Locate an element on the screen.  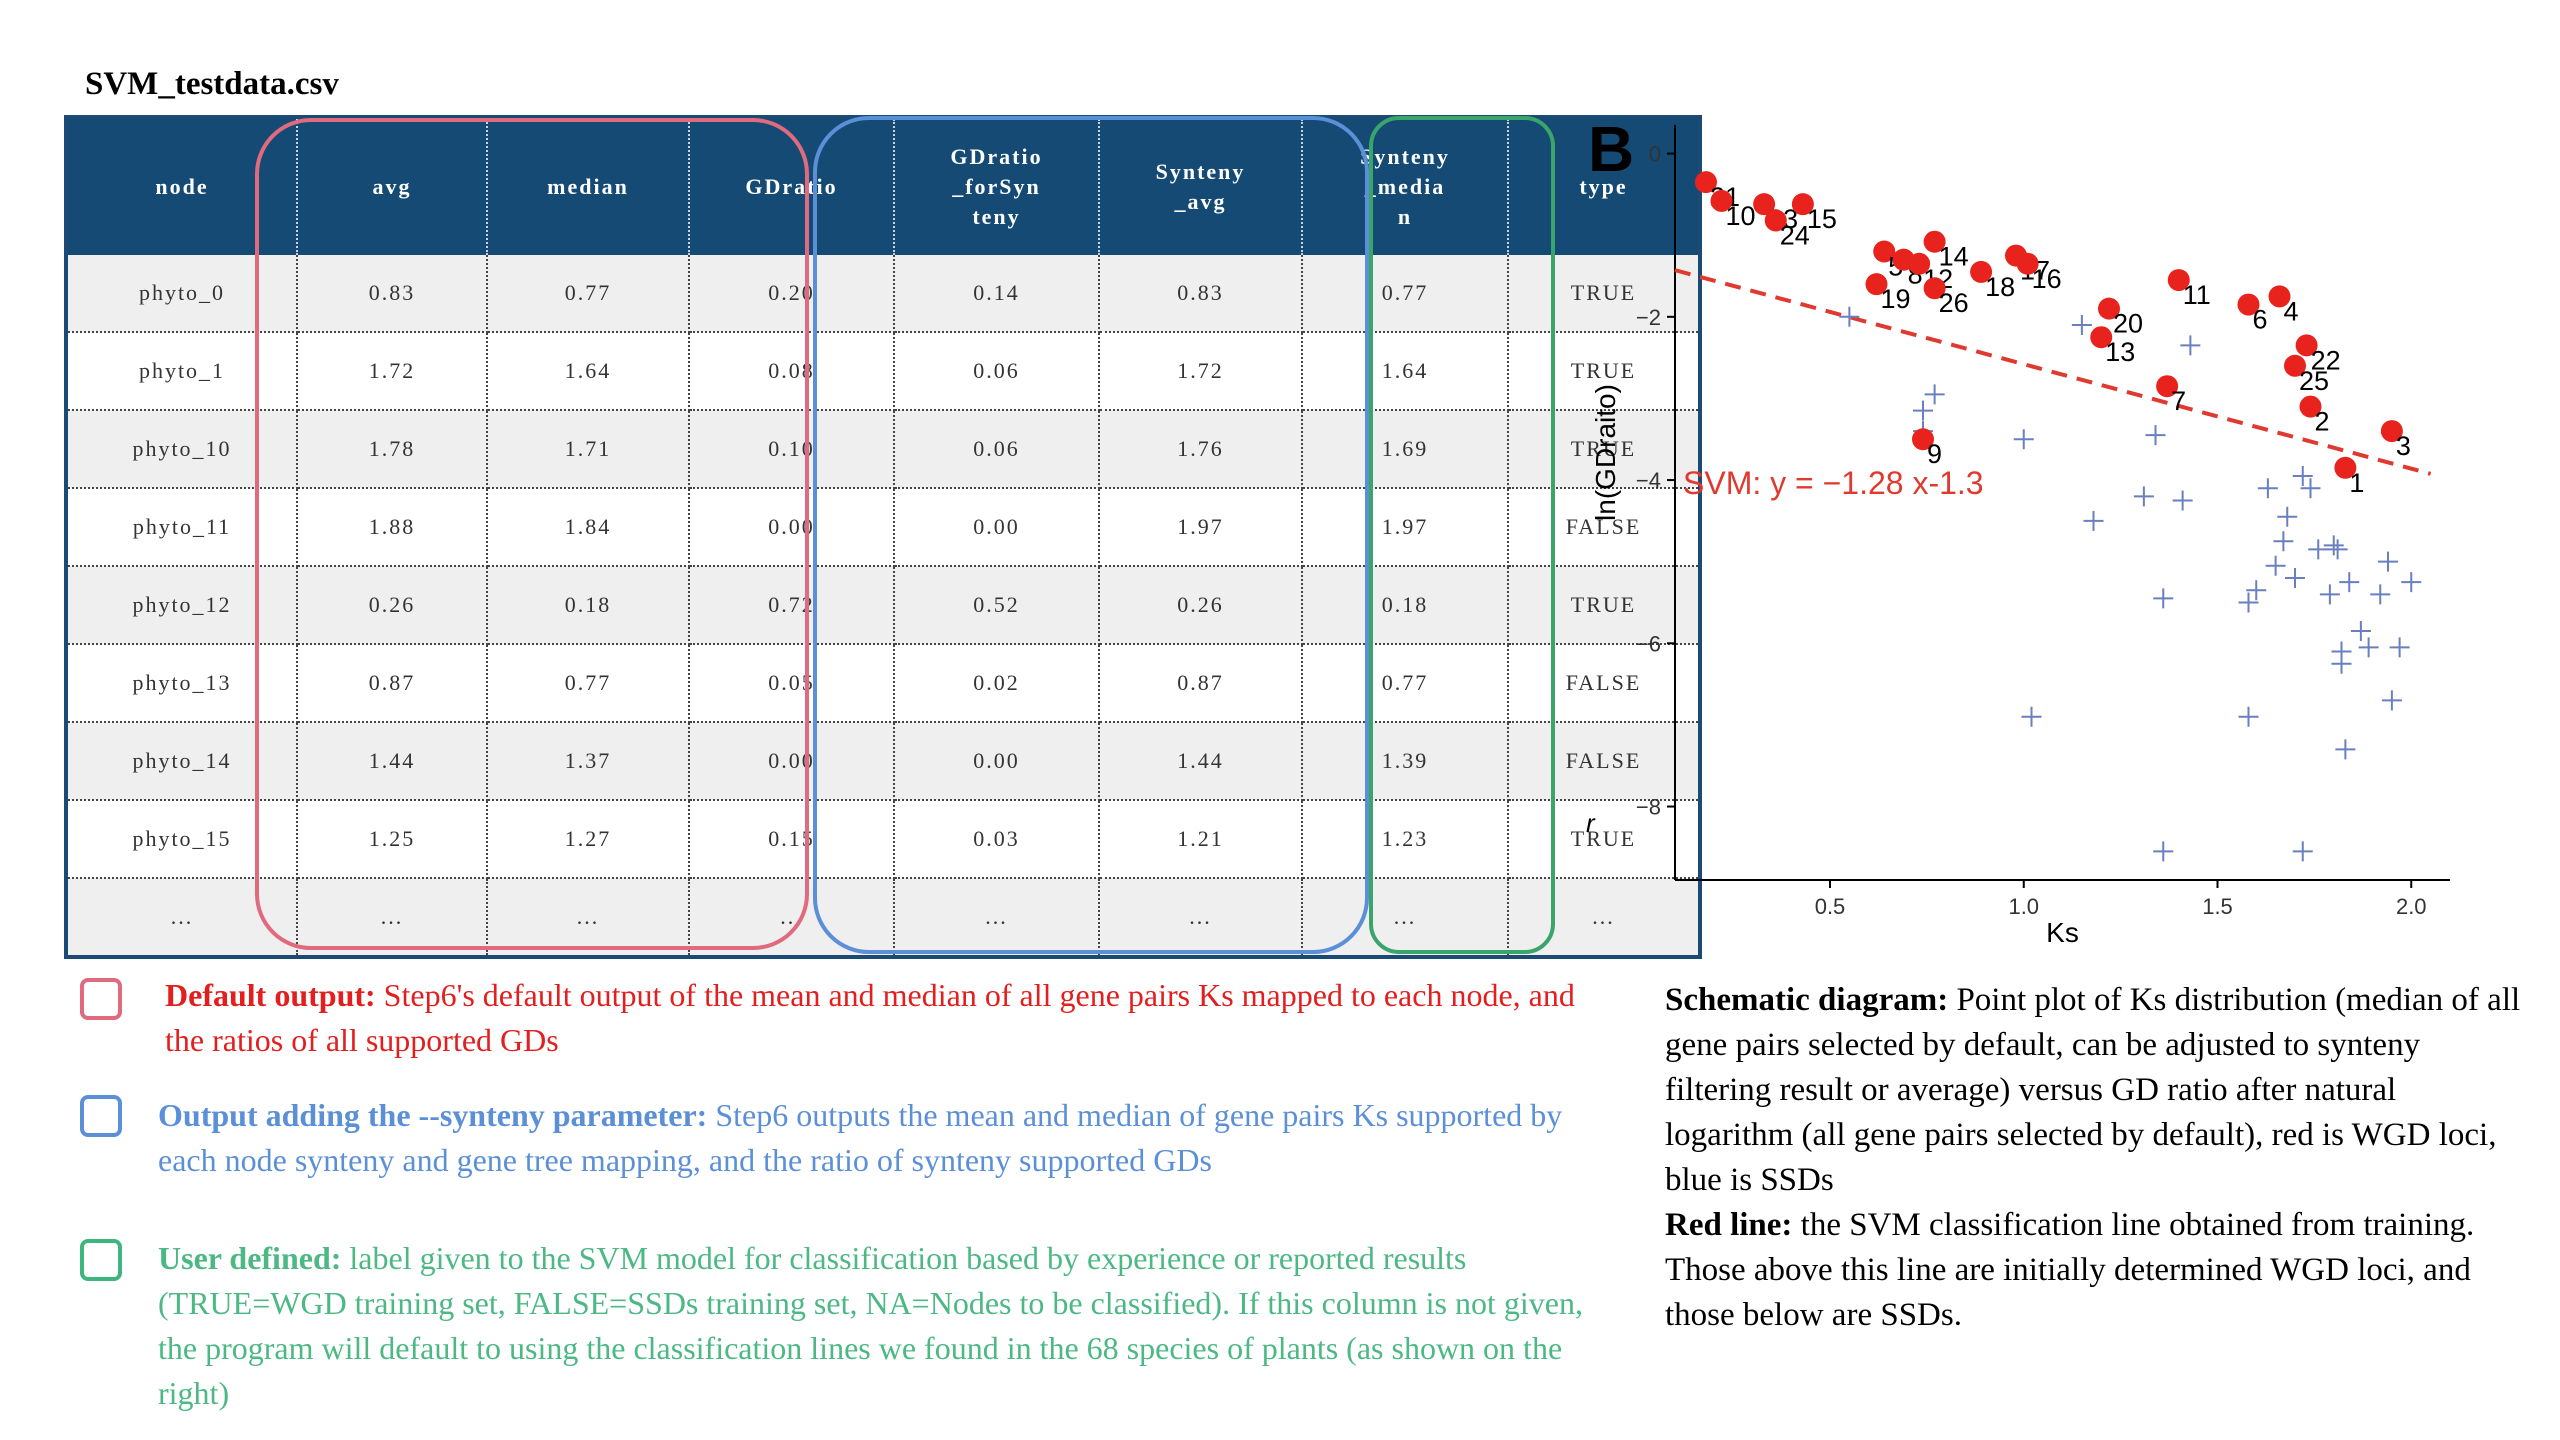
panel-letter: B is located at coordinates (1611, 149).